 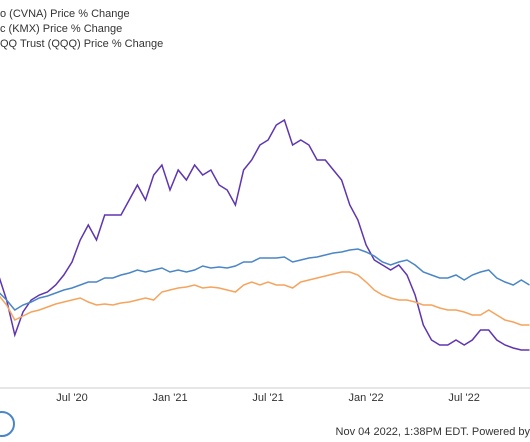 What do you see at coordinates (433, 432) in the screenshot?
I see `footer: Nov 04 2022, 1:38PM EDT. Powered by` at bounding box center [433, 432].